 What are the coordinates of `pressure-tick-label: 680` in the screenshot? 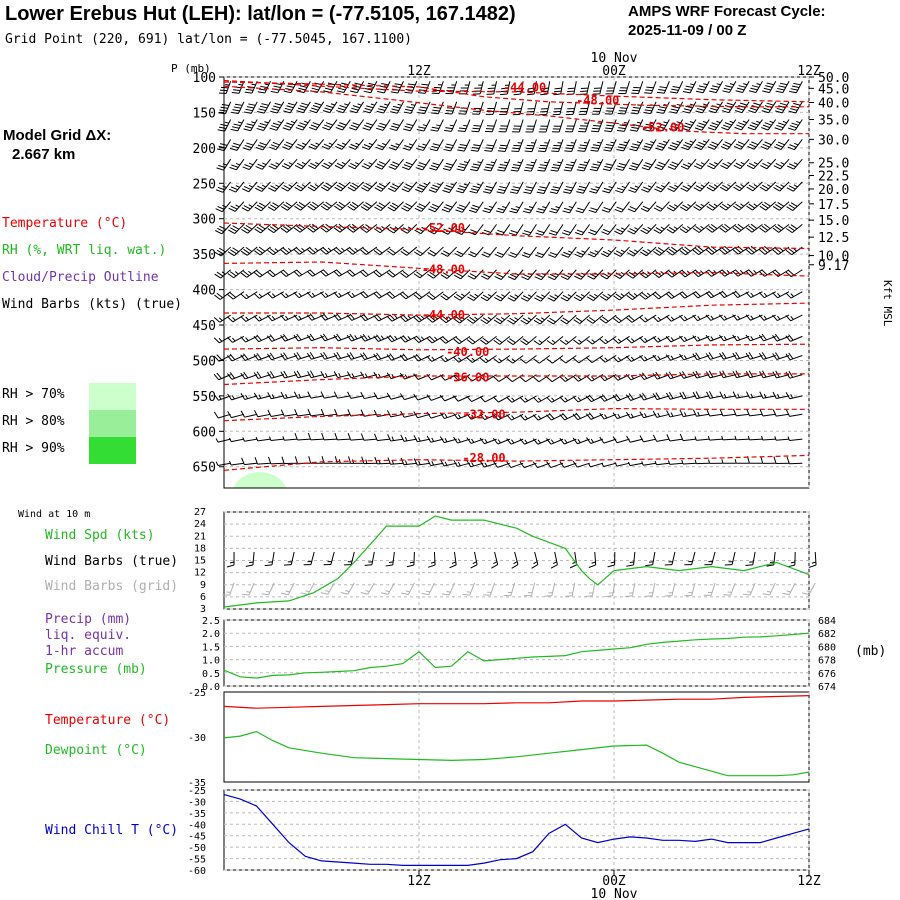 It's located at (827, 647).